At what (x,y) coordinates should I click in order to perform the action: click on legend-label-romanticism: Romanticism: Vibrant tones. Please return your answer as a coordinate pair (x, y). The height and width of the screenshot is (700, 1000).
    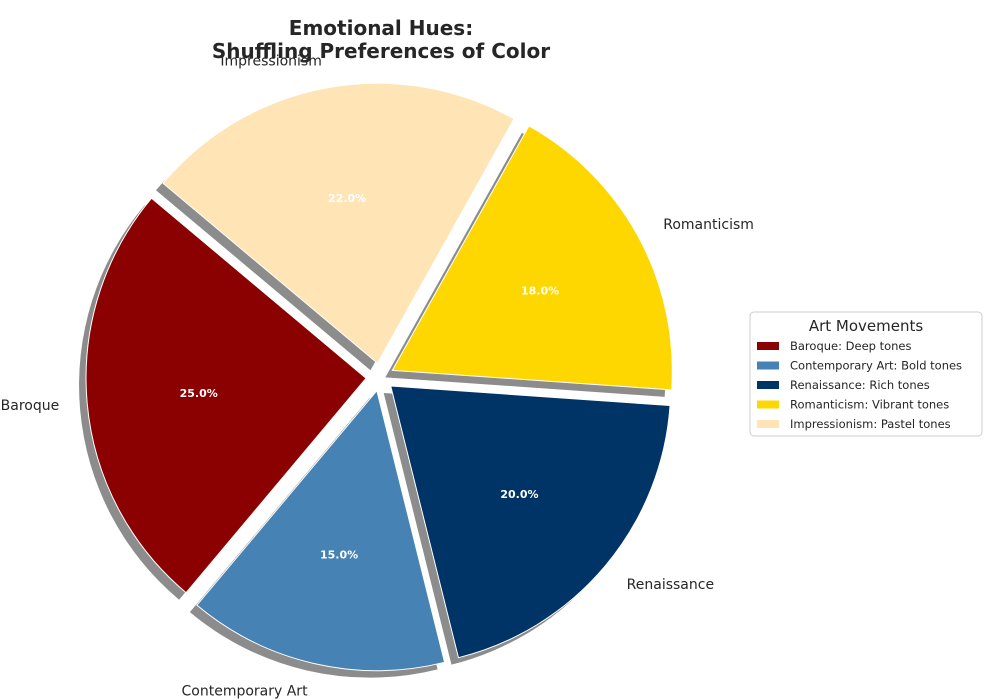
    Looking at the image, I should click on (869, 405).